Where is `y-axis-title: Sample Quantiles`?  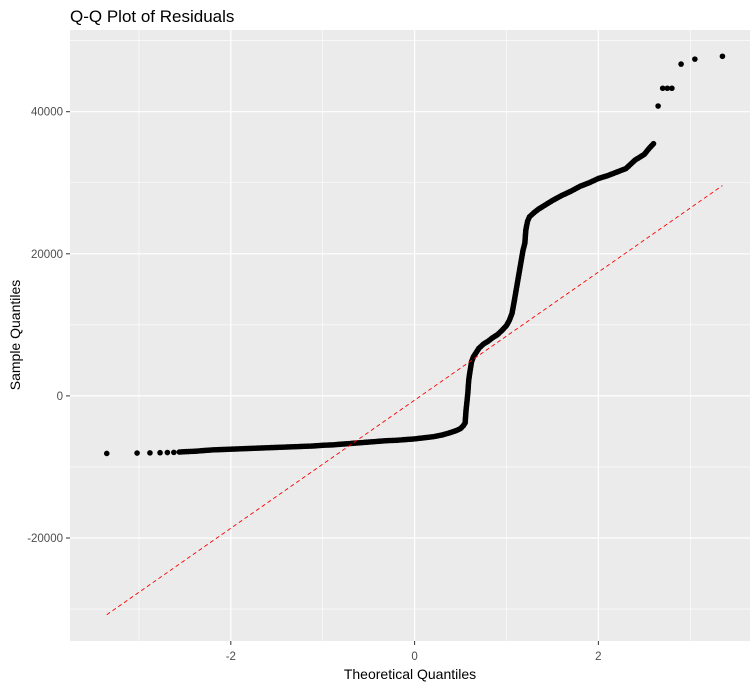 y-axis-title: Sample Quantiles is located at coordinates (15, 335).